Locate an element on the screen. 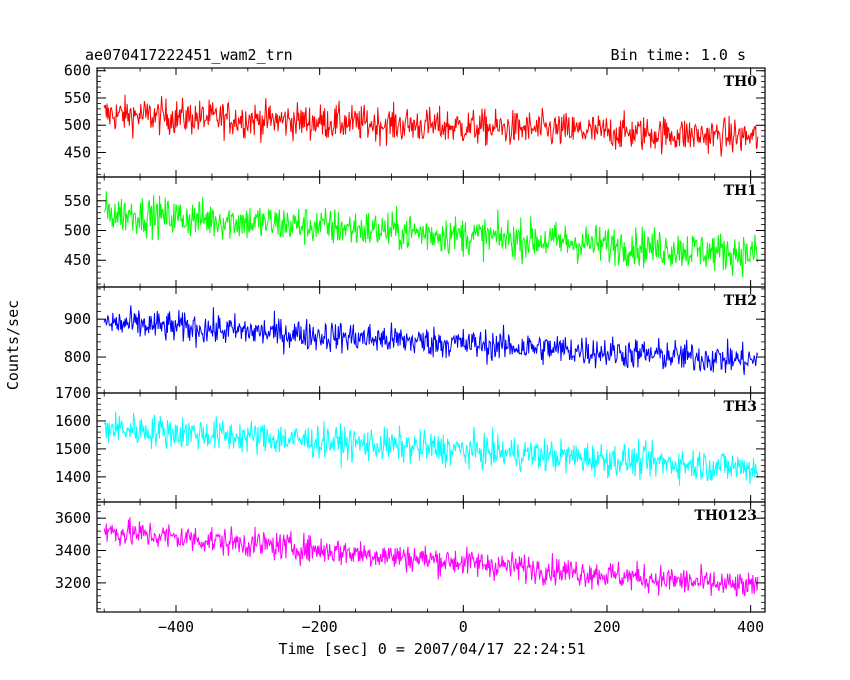 The width and height of the screenshot is (850, 680). x-tick-label: 400 is located at coordinates (750, 627).